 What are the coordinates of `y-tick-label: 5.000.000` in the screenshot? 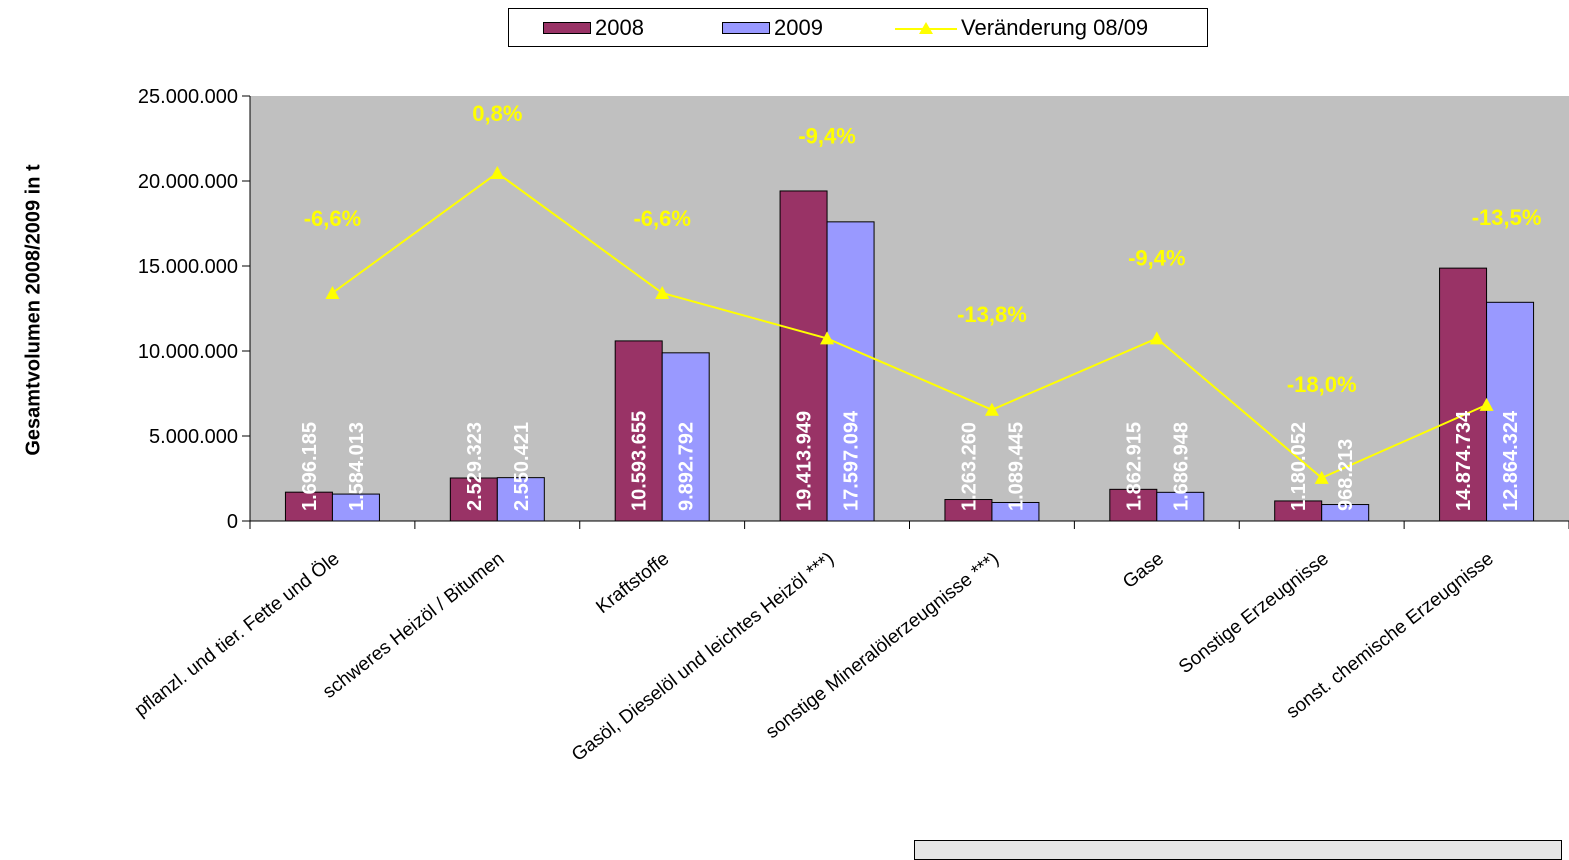 It's located at (193, 437).